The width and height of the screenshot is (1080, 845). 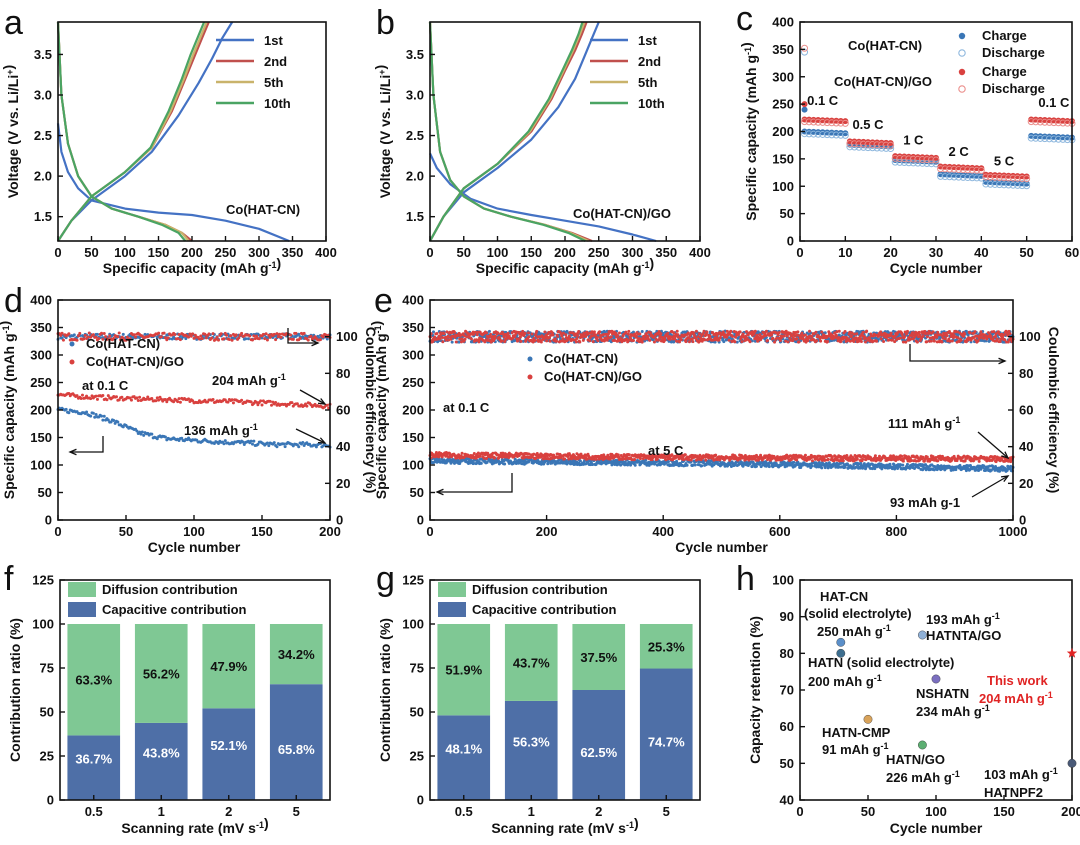 What do you see at coordinates (343, 446) in the screenshot?
I see `y2-tick-label: 40` at bounding box center [343, 446].